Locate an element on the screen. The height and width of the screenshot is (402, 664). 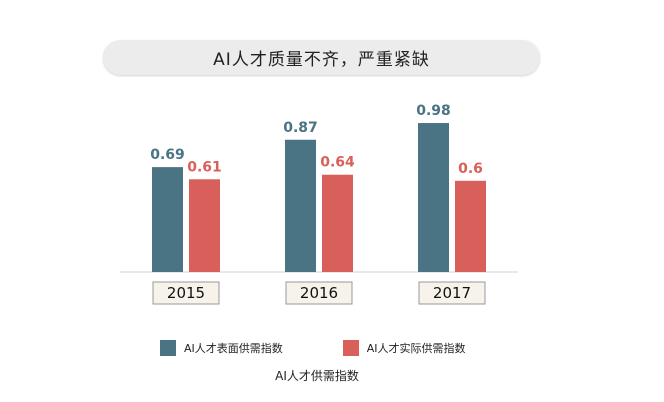
x-tick-labels: 2015 2016 2017 is located at coordinates (319, 293).